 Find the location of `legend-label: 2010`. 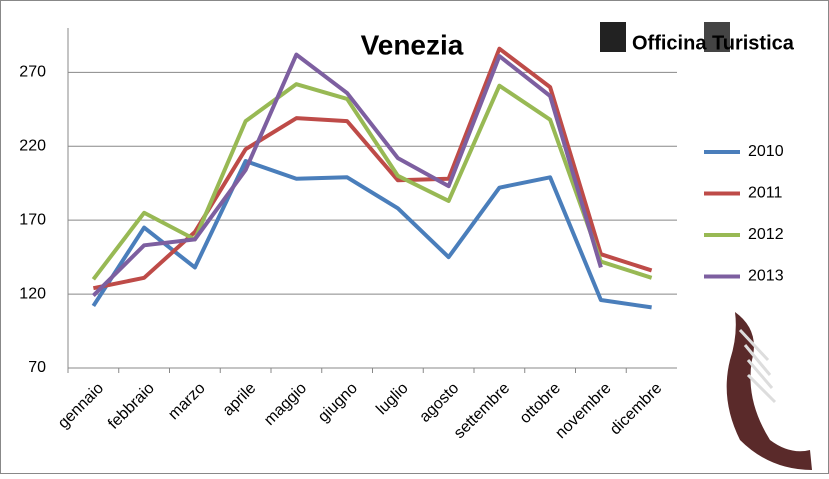

legend-label: 2010 is located at coordinates (766, 151).